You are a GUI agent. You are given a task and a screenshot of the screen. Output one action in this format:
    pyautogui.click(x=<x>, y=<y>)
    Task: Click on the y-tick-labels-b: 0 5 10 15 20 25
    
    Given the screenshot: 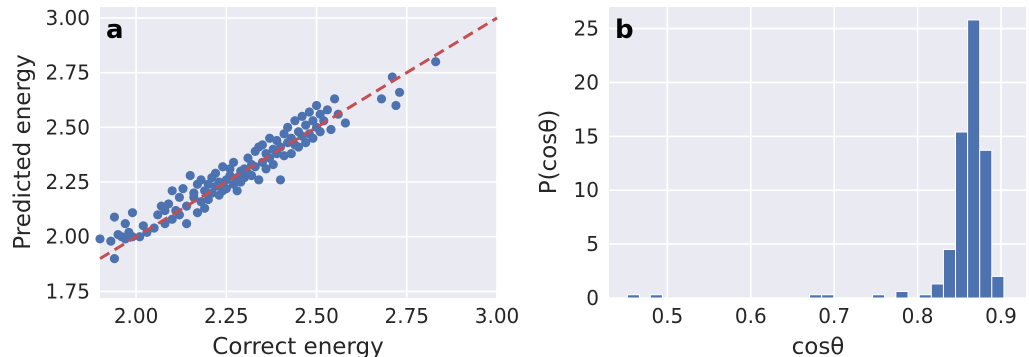 What is the action you would take?
    pyautogui.click(x=586, y=163)
    